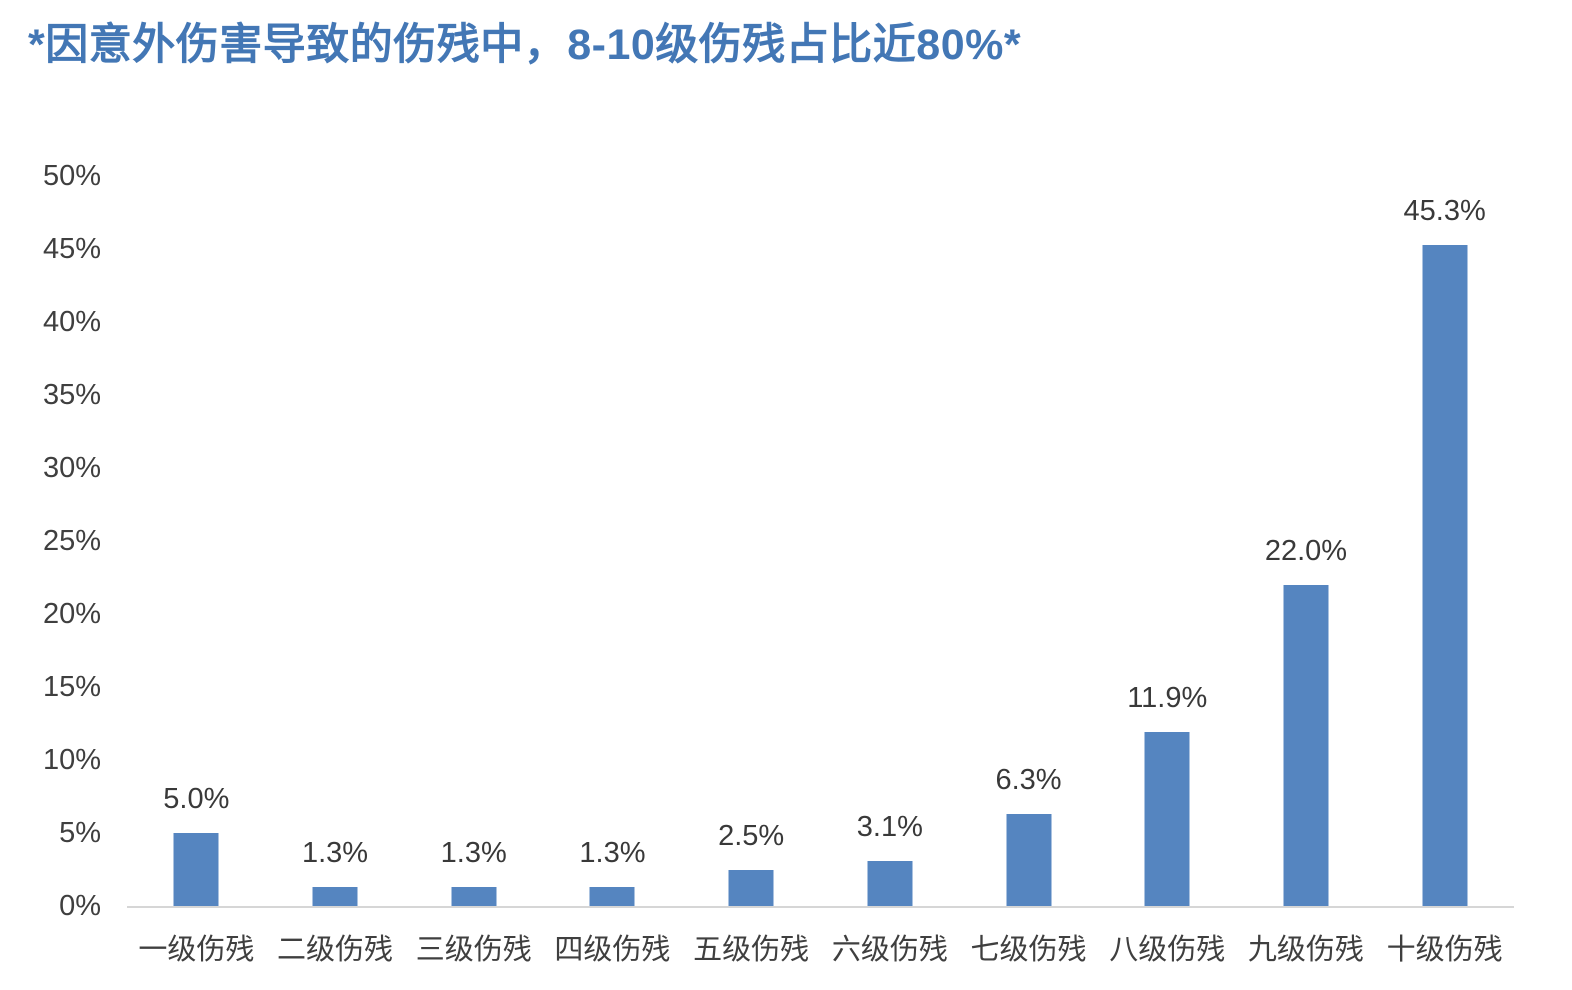 Image resolution: width=1572 pixels, height=990 pixels. I want to click on y-axis-tick-label: 35%, so click(71, 395).